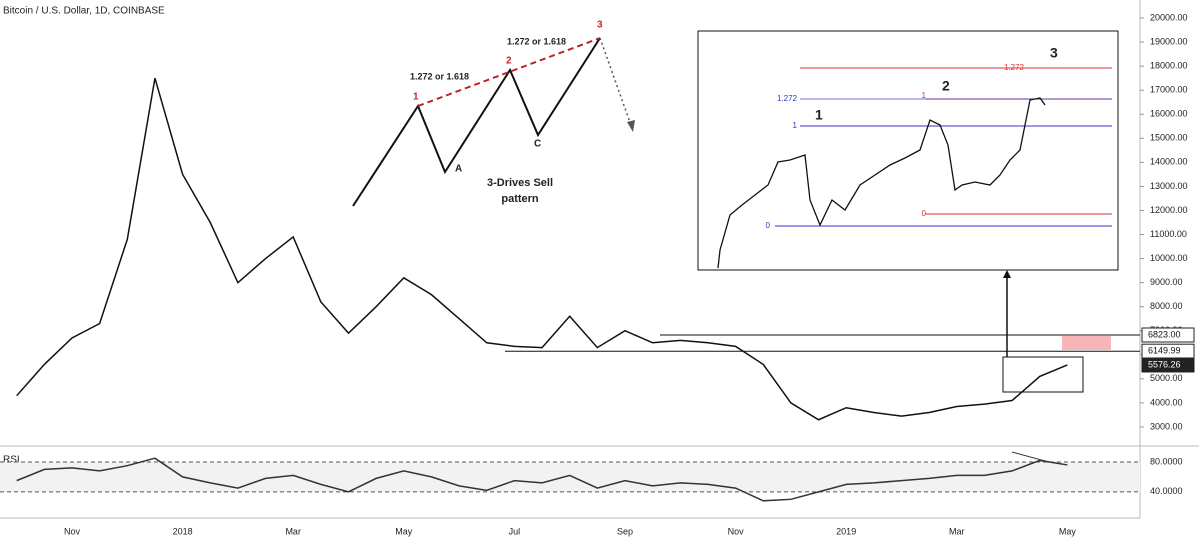  I want to click on y-tick-label: 15000.00, so click(1169, 138).